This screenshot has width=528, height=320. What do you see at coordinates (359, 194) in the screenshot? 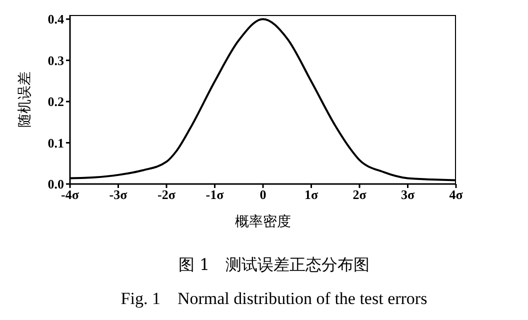
I see `x-tick-label: 2σ` at bounding box center [359, 194].